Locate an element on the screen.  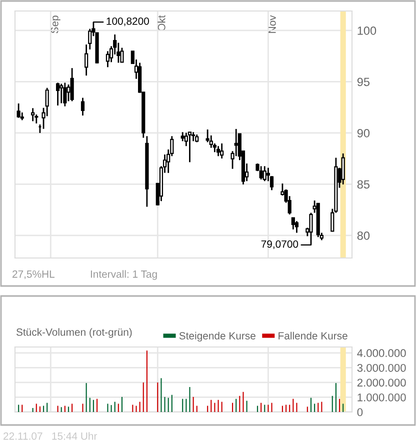
y-tick-label: 95 is located at coordinates (363, 82).